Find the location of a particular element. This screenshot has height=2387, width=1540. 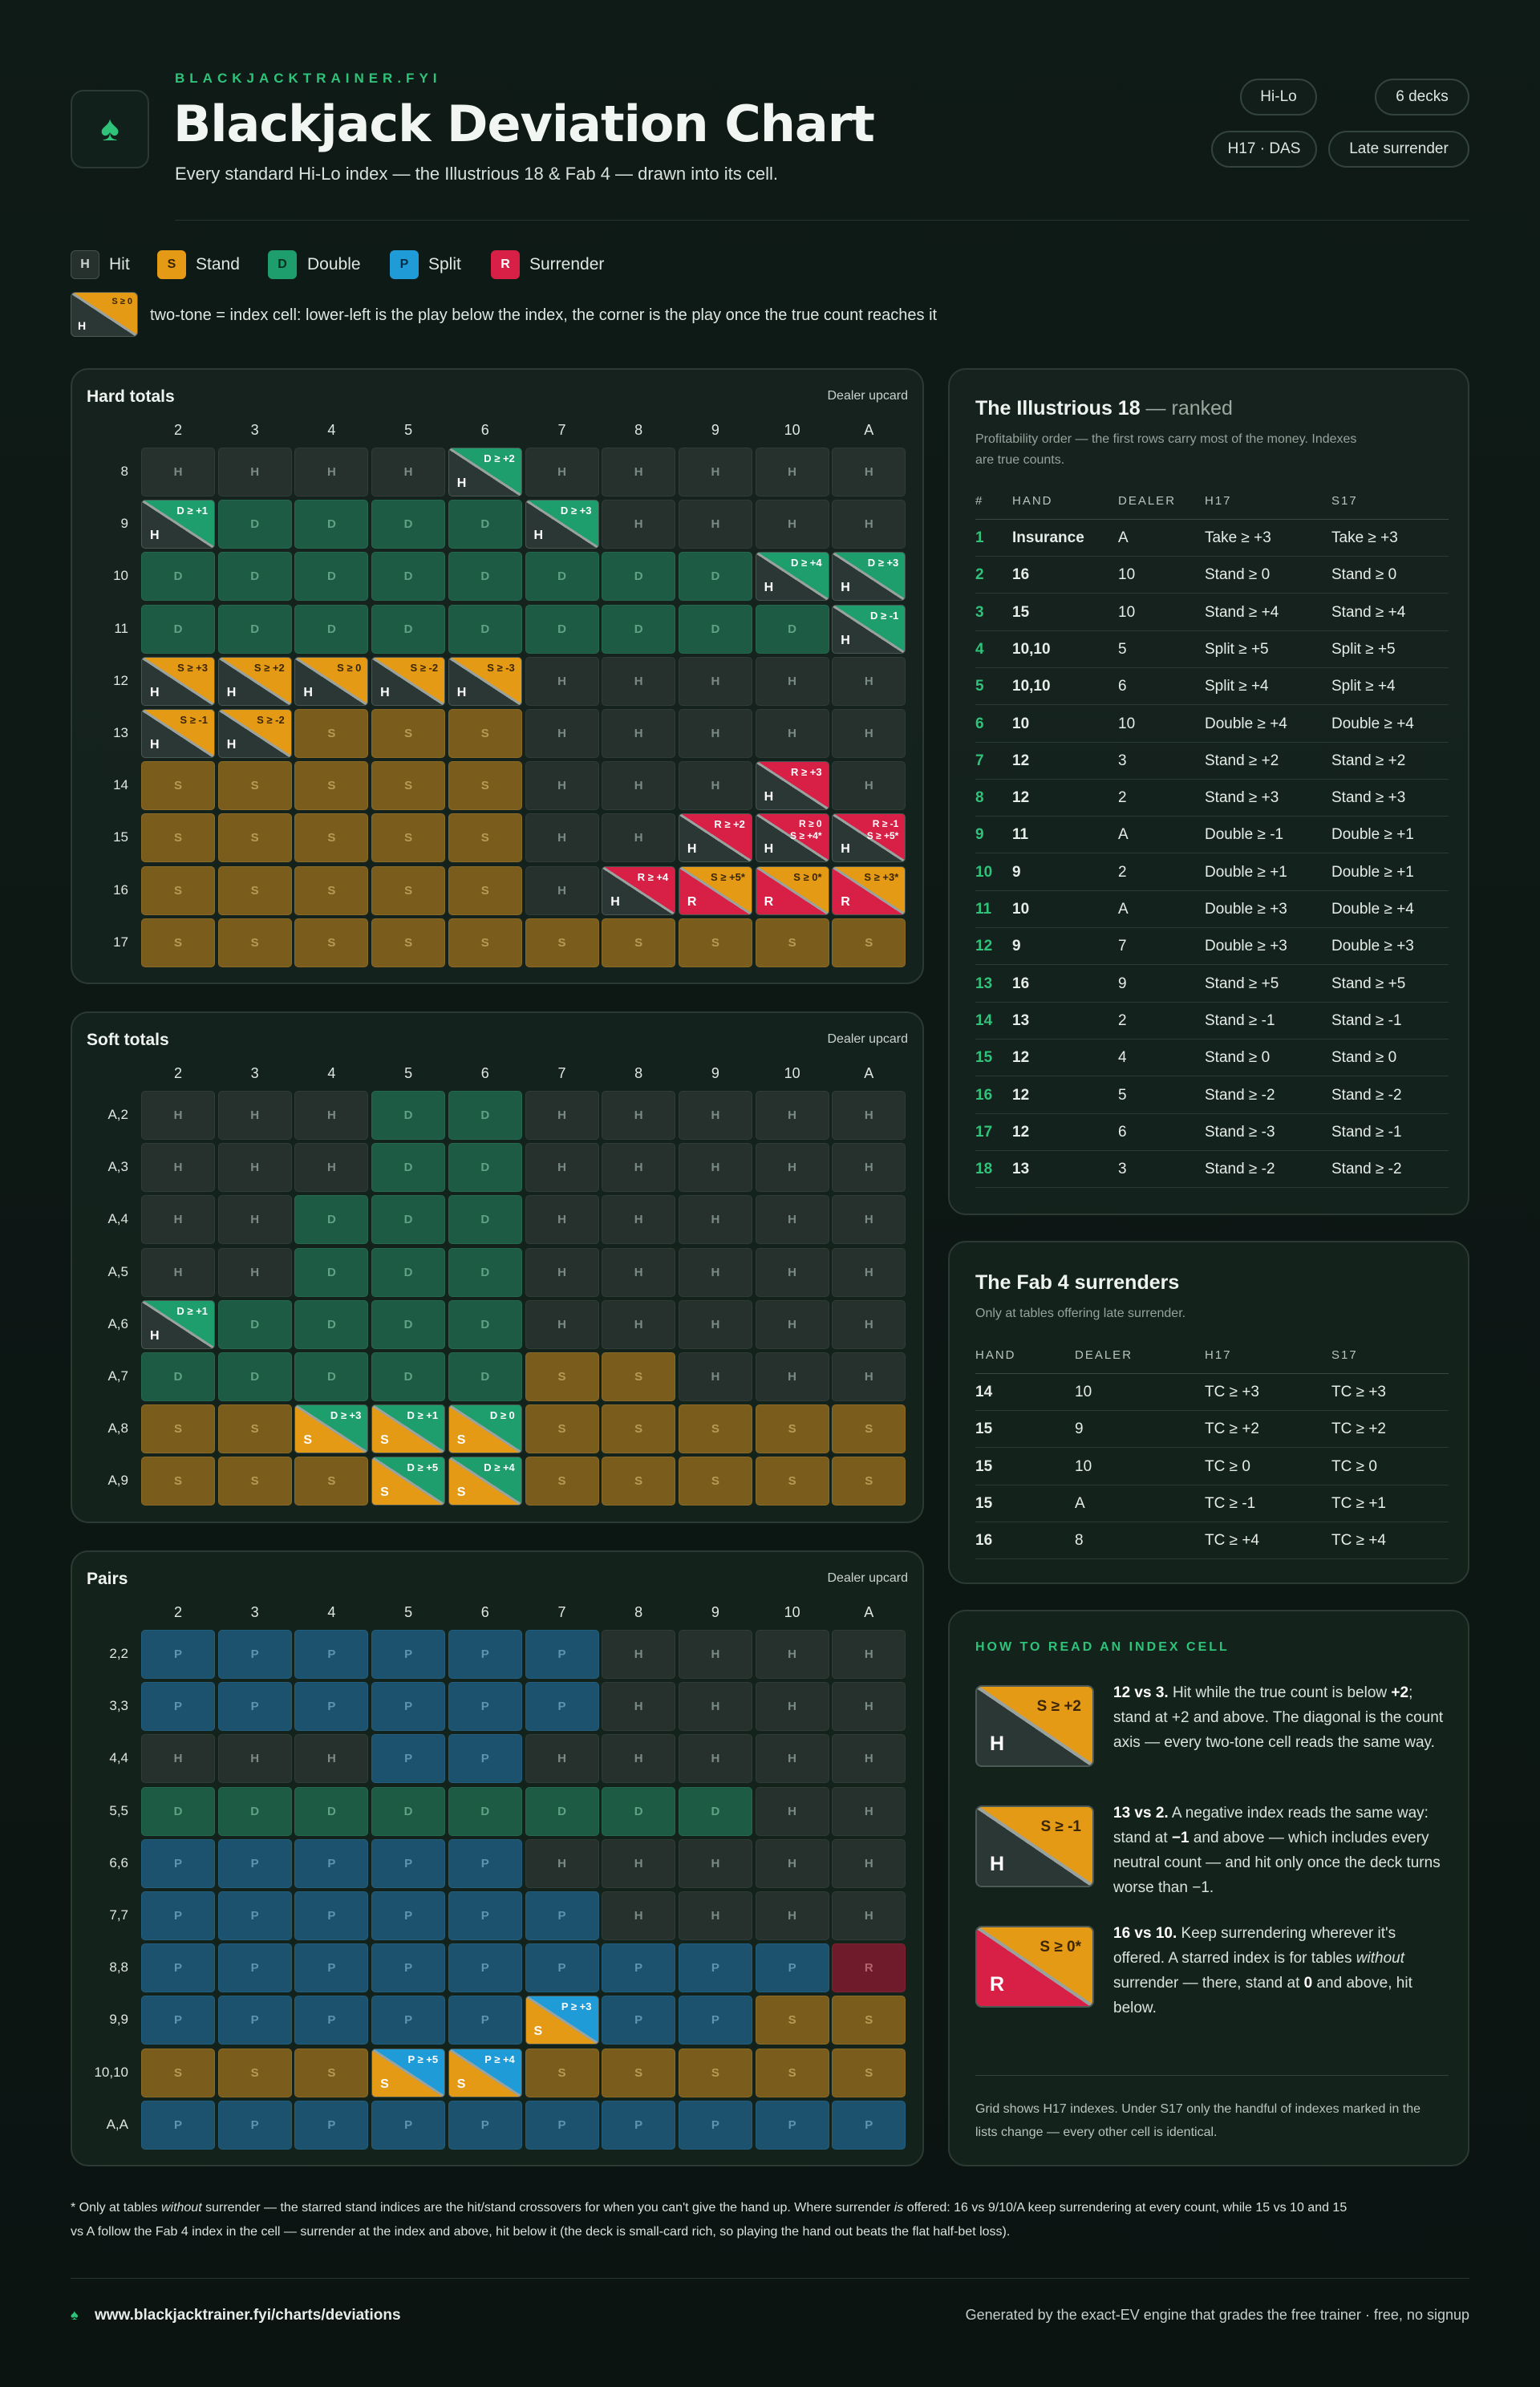

index-cell-high: S ≥ 0 is located at coordinates (349, 667).